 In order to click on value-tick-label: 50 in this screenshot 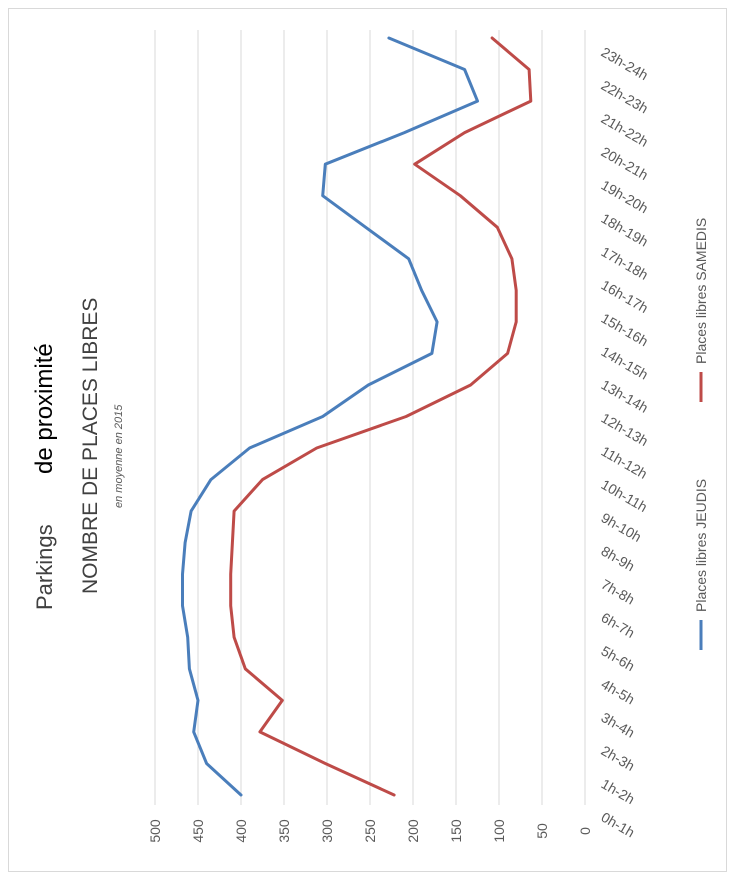, I will do `click(542, 831)`.